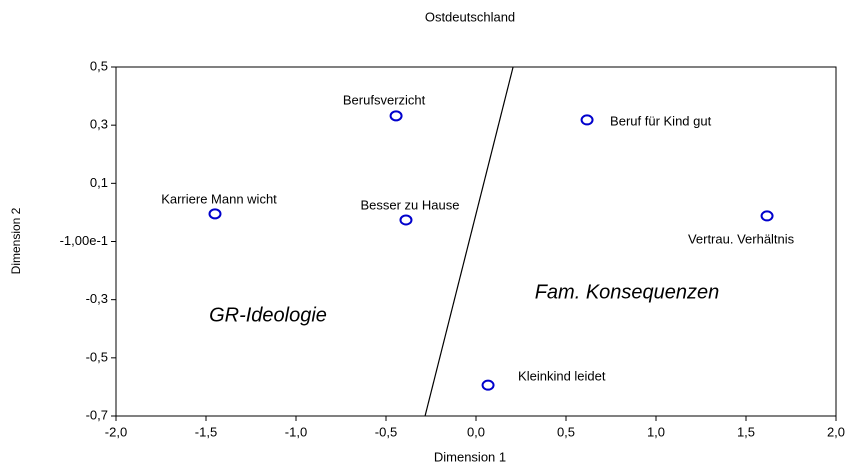 The width and height of the screenshot is (853, 468). What do you see at coordinates (219, 198) in the screenshot?
I see `point-label: Karriere Mann wicht` at bounding box center [219, 198].